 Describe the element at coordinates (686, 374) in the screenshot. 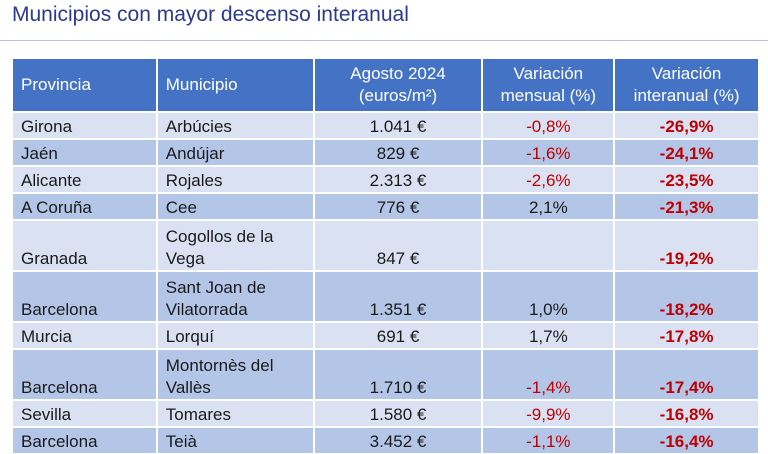

I see `cell-yearly-change: -17,4%` at that location.